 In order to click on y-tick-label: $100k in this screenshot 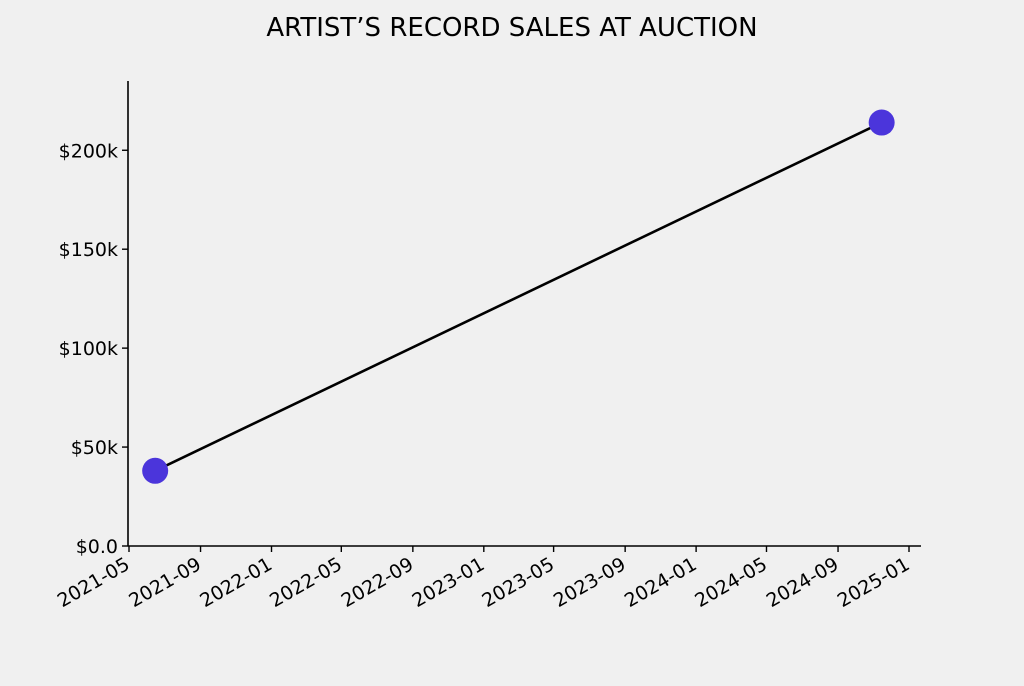, I will do `click(88, 349)`.